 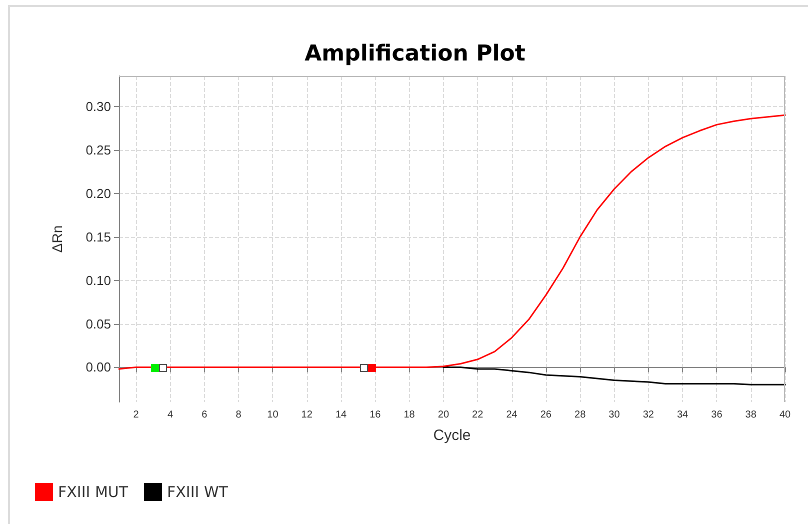 What do you see at coordinates (512, 415) in the screenshot?
I see `x-tick-label: 24` at bounding box center [512, 415].